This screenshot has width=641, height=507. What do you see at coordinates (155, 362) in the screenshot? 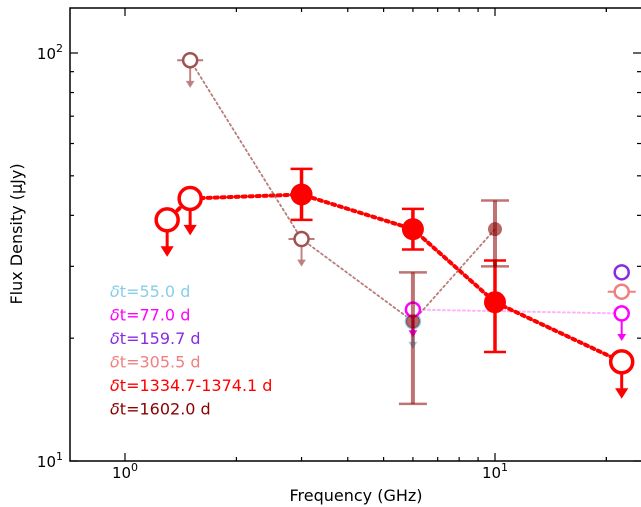
I see `legend-entry: δt=305.5 d` at bounding box center [155, 362].